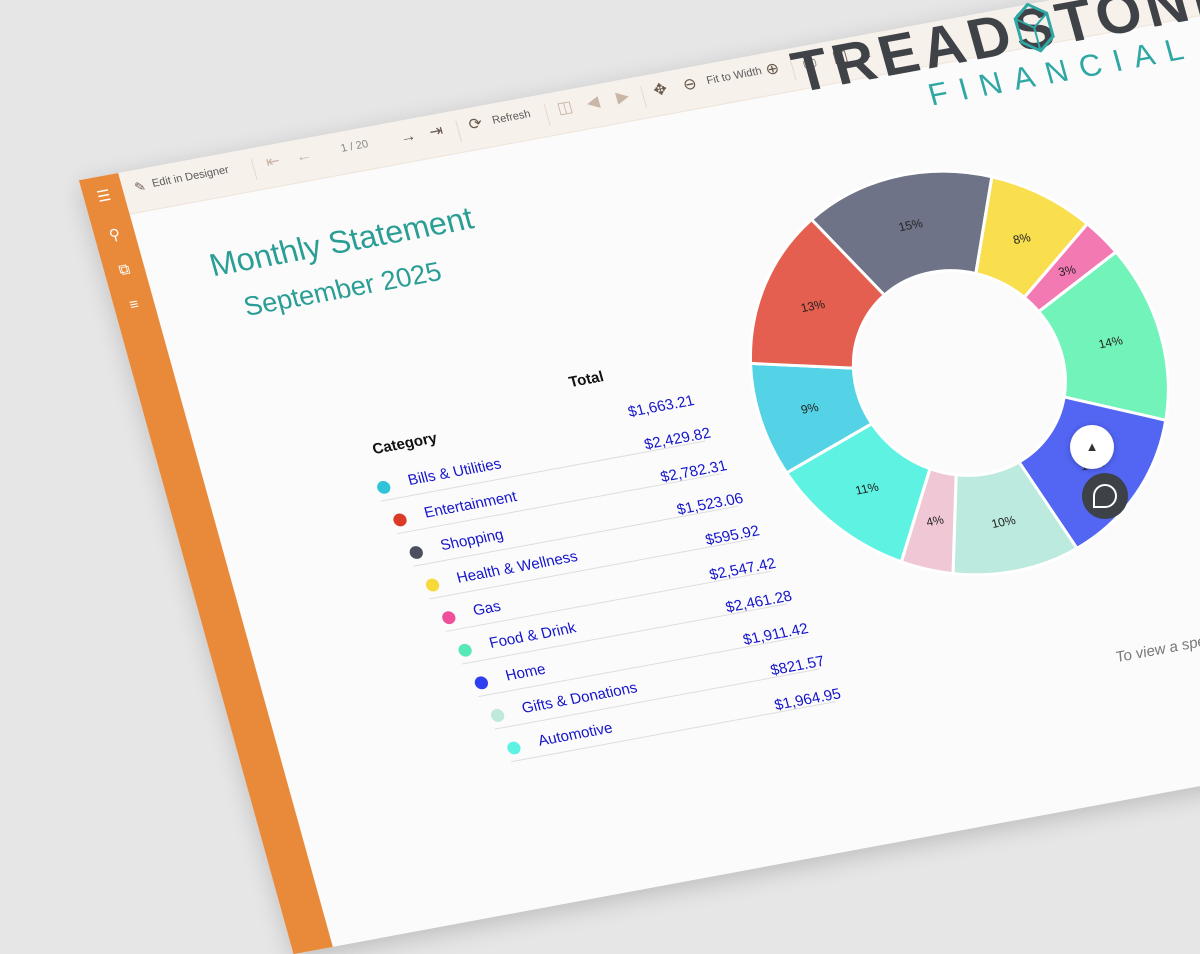  What do you see at coordinates (408, 137) in the screenshot?
I see `next-page-icon: →` at bounding box center [408, 137].